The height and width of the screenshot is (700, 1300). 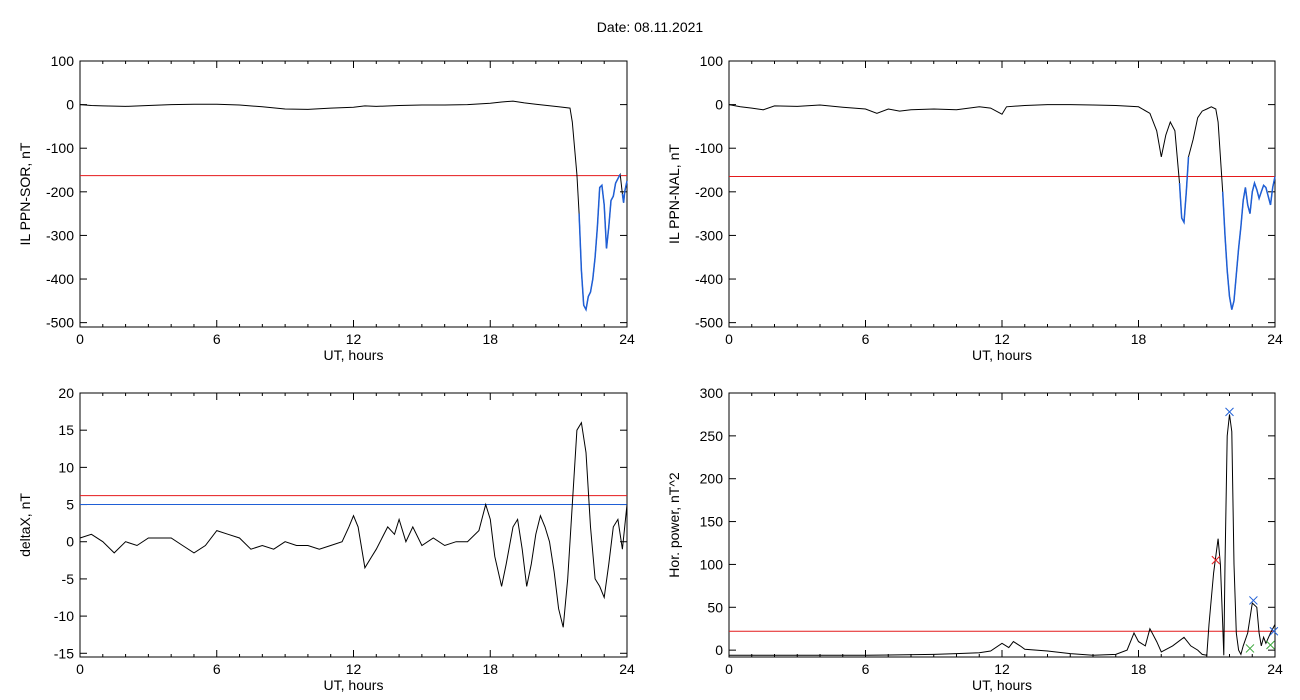 What do you see at coordinates (674, 194) in the screenshot?
I see `y-axis-label: IL PPN-NAL, nT` at bounding box center [674, 194].